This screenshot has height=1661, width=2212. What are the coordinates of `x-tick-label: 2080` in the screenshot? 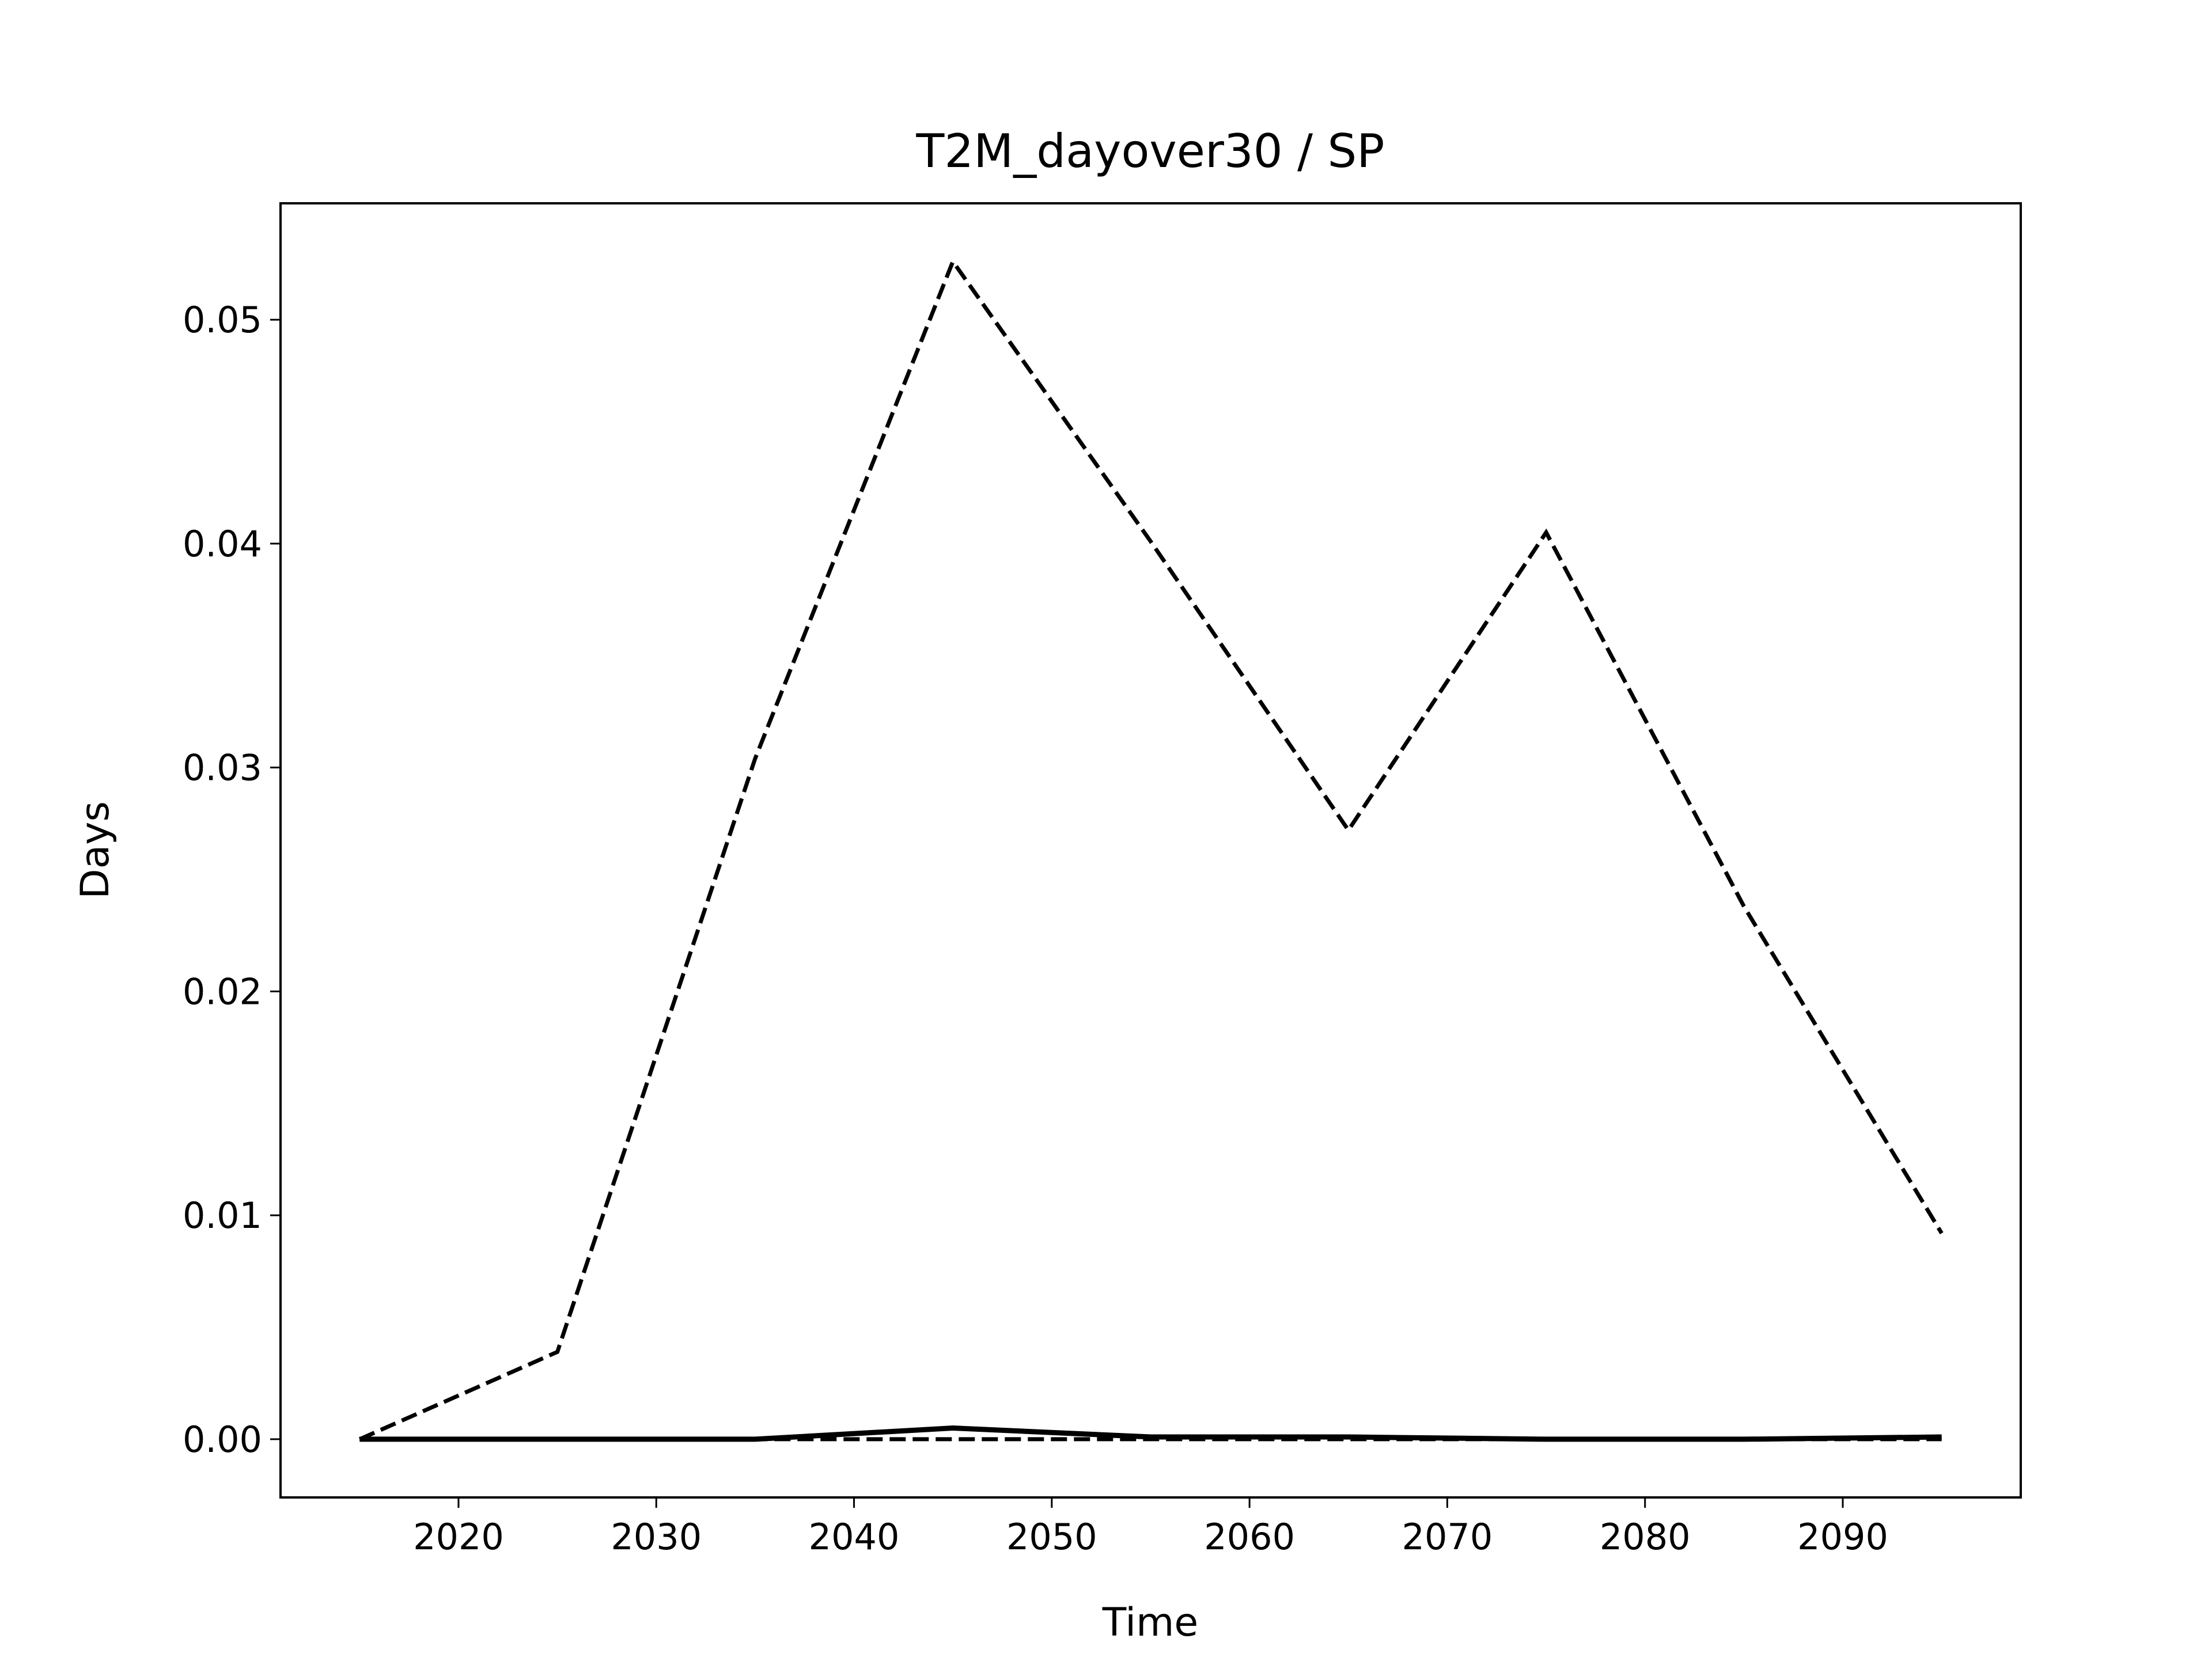 It's located at (1645, 1537).